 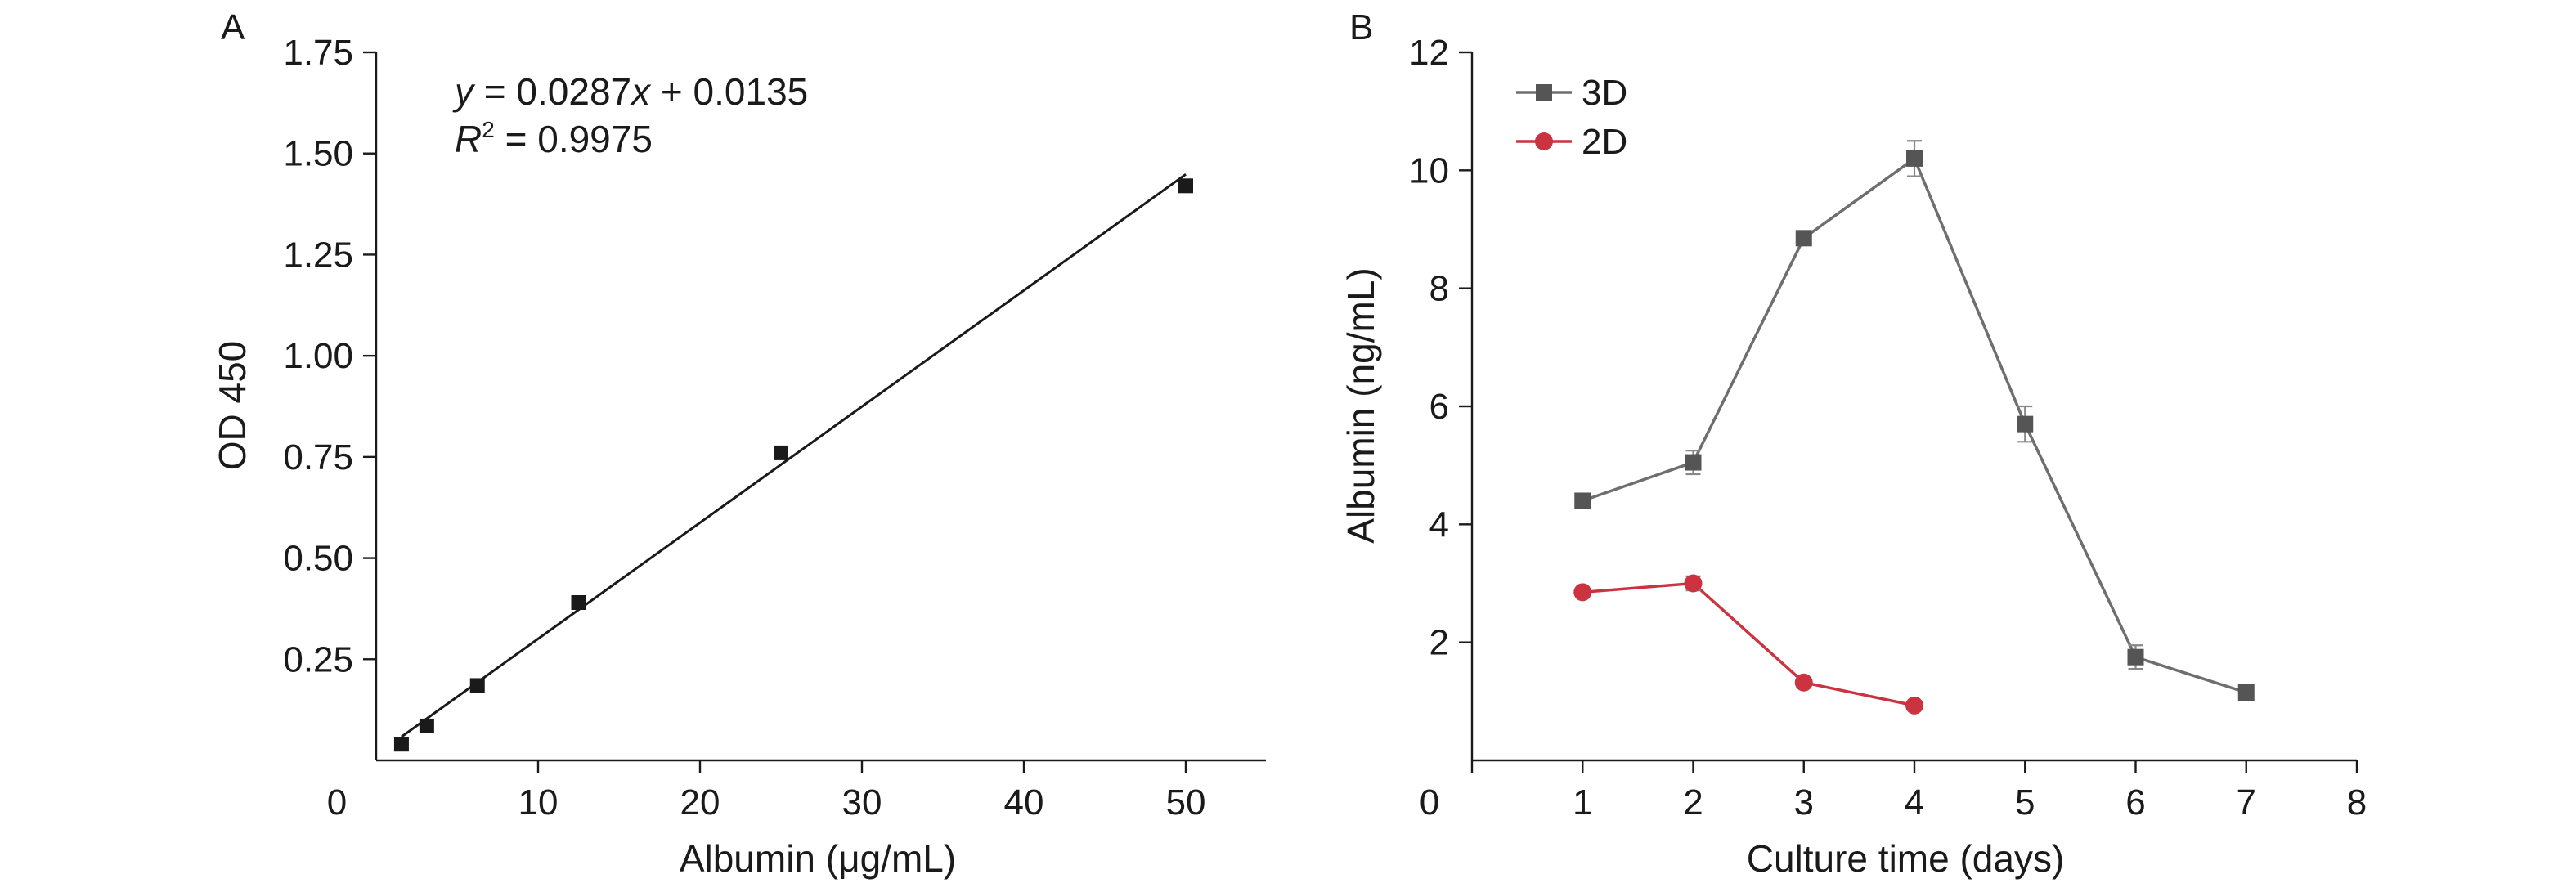 I want to click on panel-a-y-axis-title: OD 450, so click(x=233, y=406).